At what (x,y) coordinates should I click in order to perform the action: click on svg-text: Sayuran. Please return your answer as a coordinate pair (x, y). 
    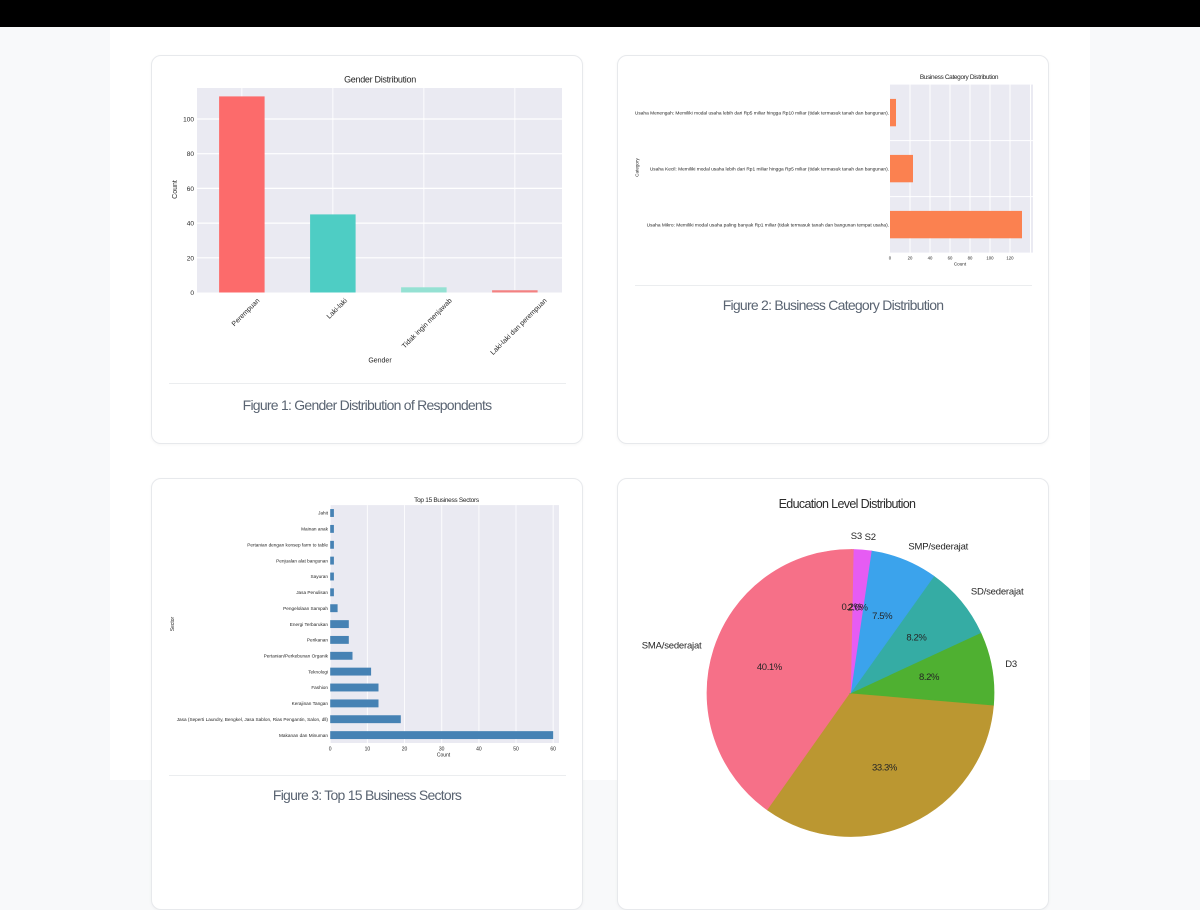
    Looking at the image, I should click on (320, 576).